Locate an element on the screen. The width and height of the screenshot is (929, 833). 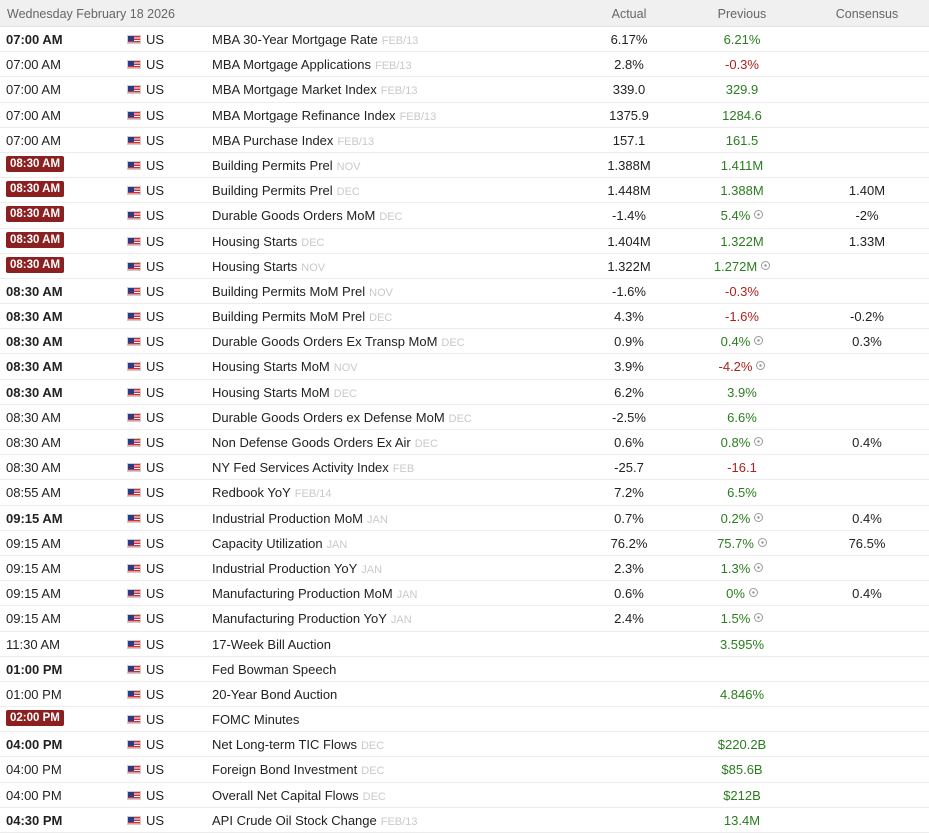
event-row: 08:55 AM US Redbook YoY FEB/14 7.2% 6.5% is located at coordinates (464, 493).